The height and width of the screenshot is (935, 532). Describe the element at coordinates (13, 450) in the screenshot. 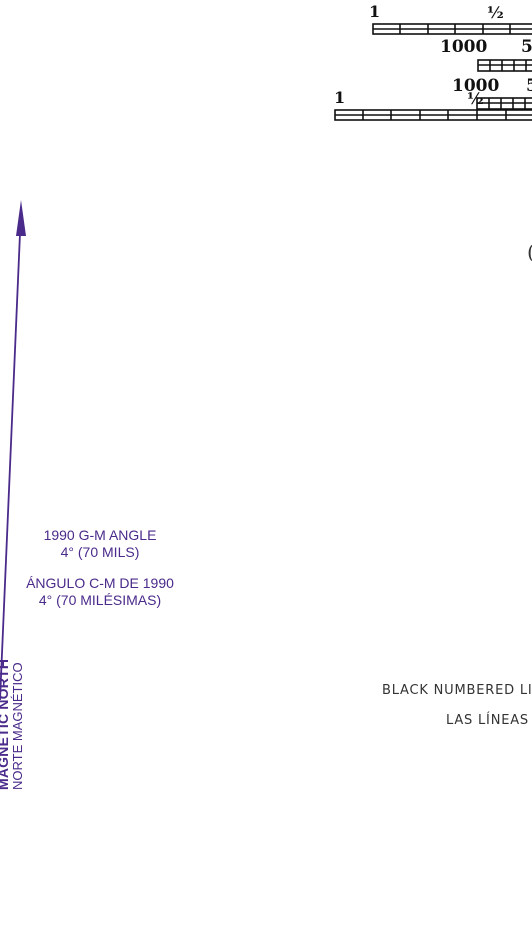

I see `magnetic-north-arrow` at that location.